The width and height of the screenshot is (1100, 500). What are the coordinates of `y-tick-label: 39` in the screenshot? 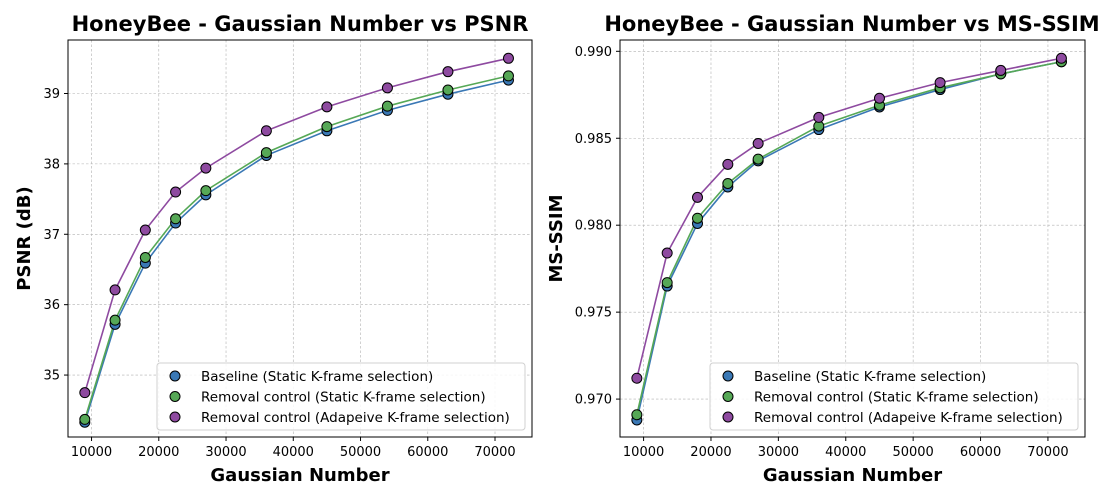 It's located at (51, 94).